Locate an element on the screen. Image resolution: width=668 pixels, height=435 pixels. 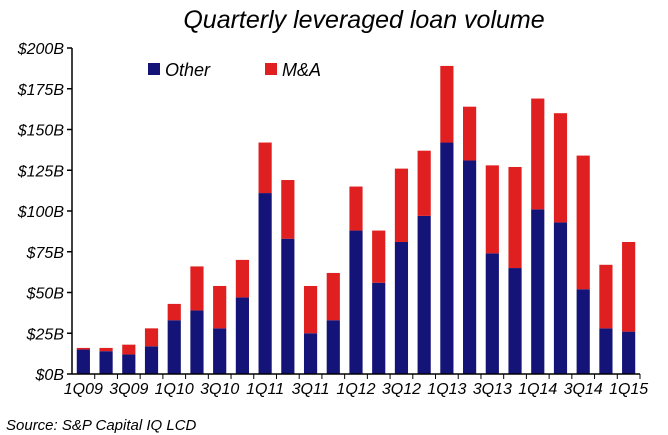
bar-ma-4q12 is located at coordinates (424, 183).